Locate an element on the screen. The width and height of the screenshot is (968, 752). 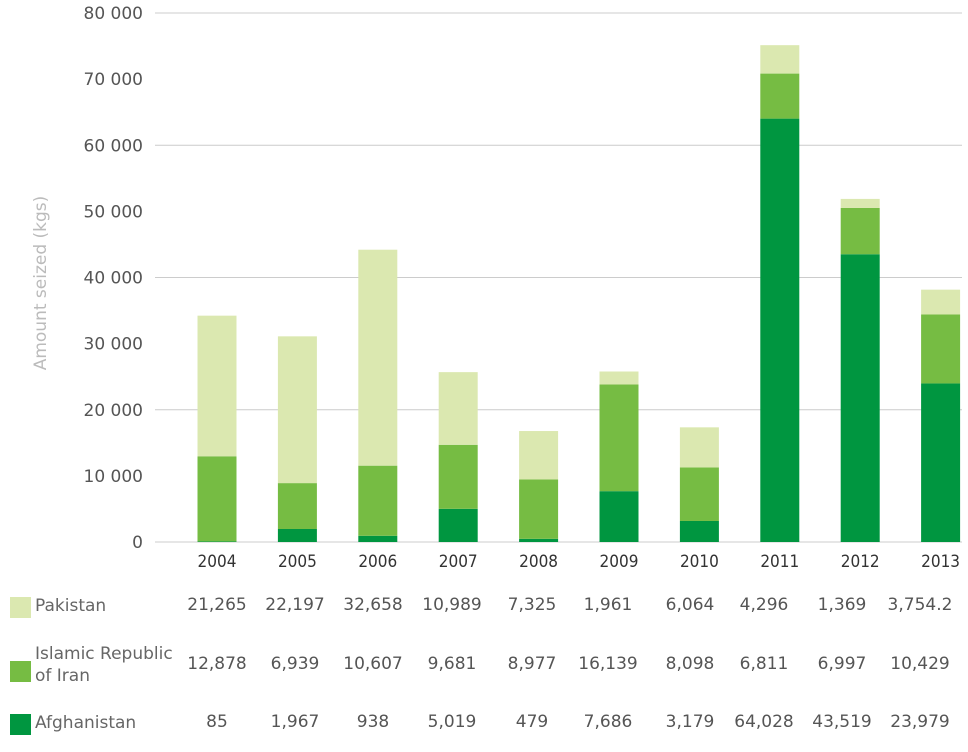
bar-segment-afghanistan-2011 is located at coordinates (780, 330).